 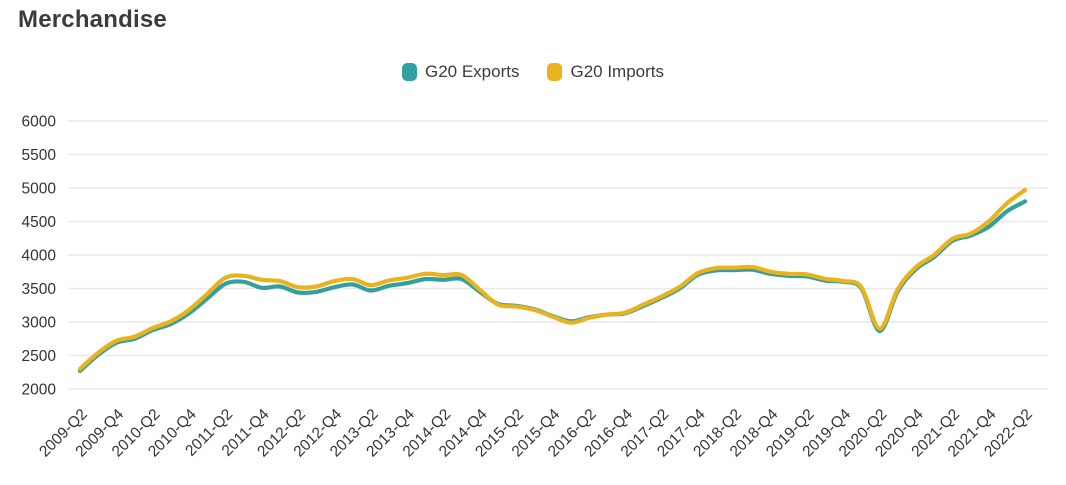 What do you see at coordinates (92, 19) in the screenshot?
I see `chart-title: Merchandise` at bounding box center [92, 19].